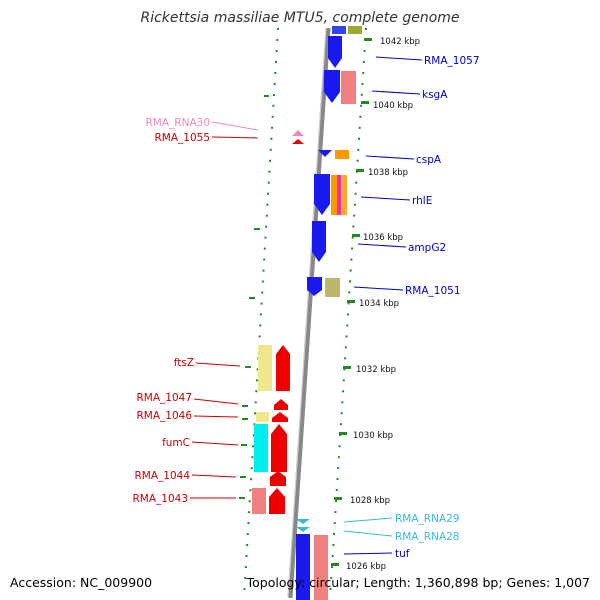 The image size is (600, 600). What do you see at coordinates (224, 310) in the screenshot?
I see `left-leaders` at bounding box center [224, 310].